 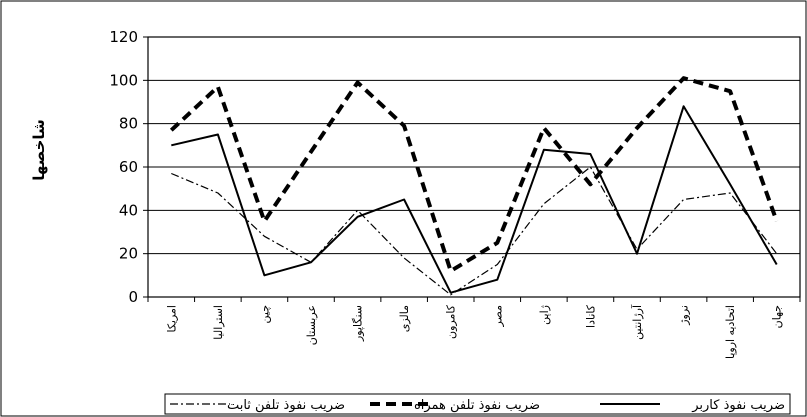 I want to click on x-tick-label: چین, so click(x=264, y=314).